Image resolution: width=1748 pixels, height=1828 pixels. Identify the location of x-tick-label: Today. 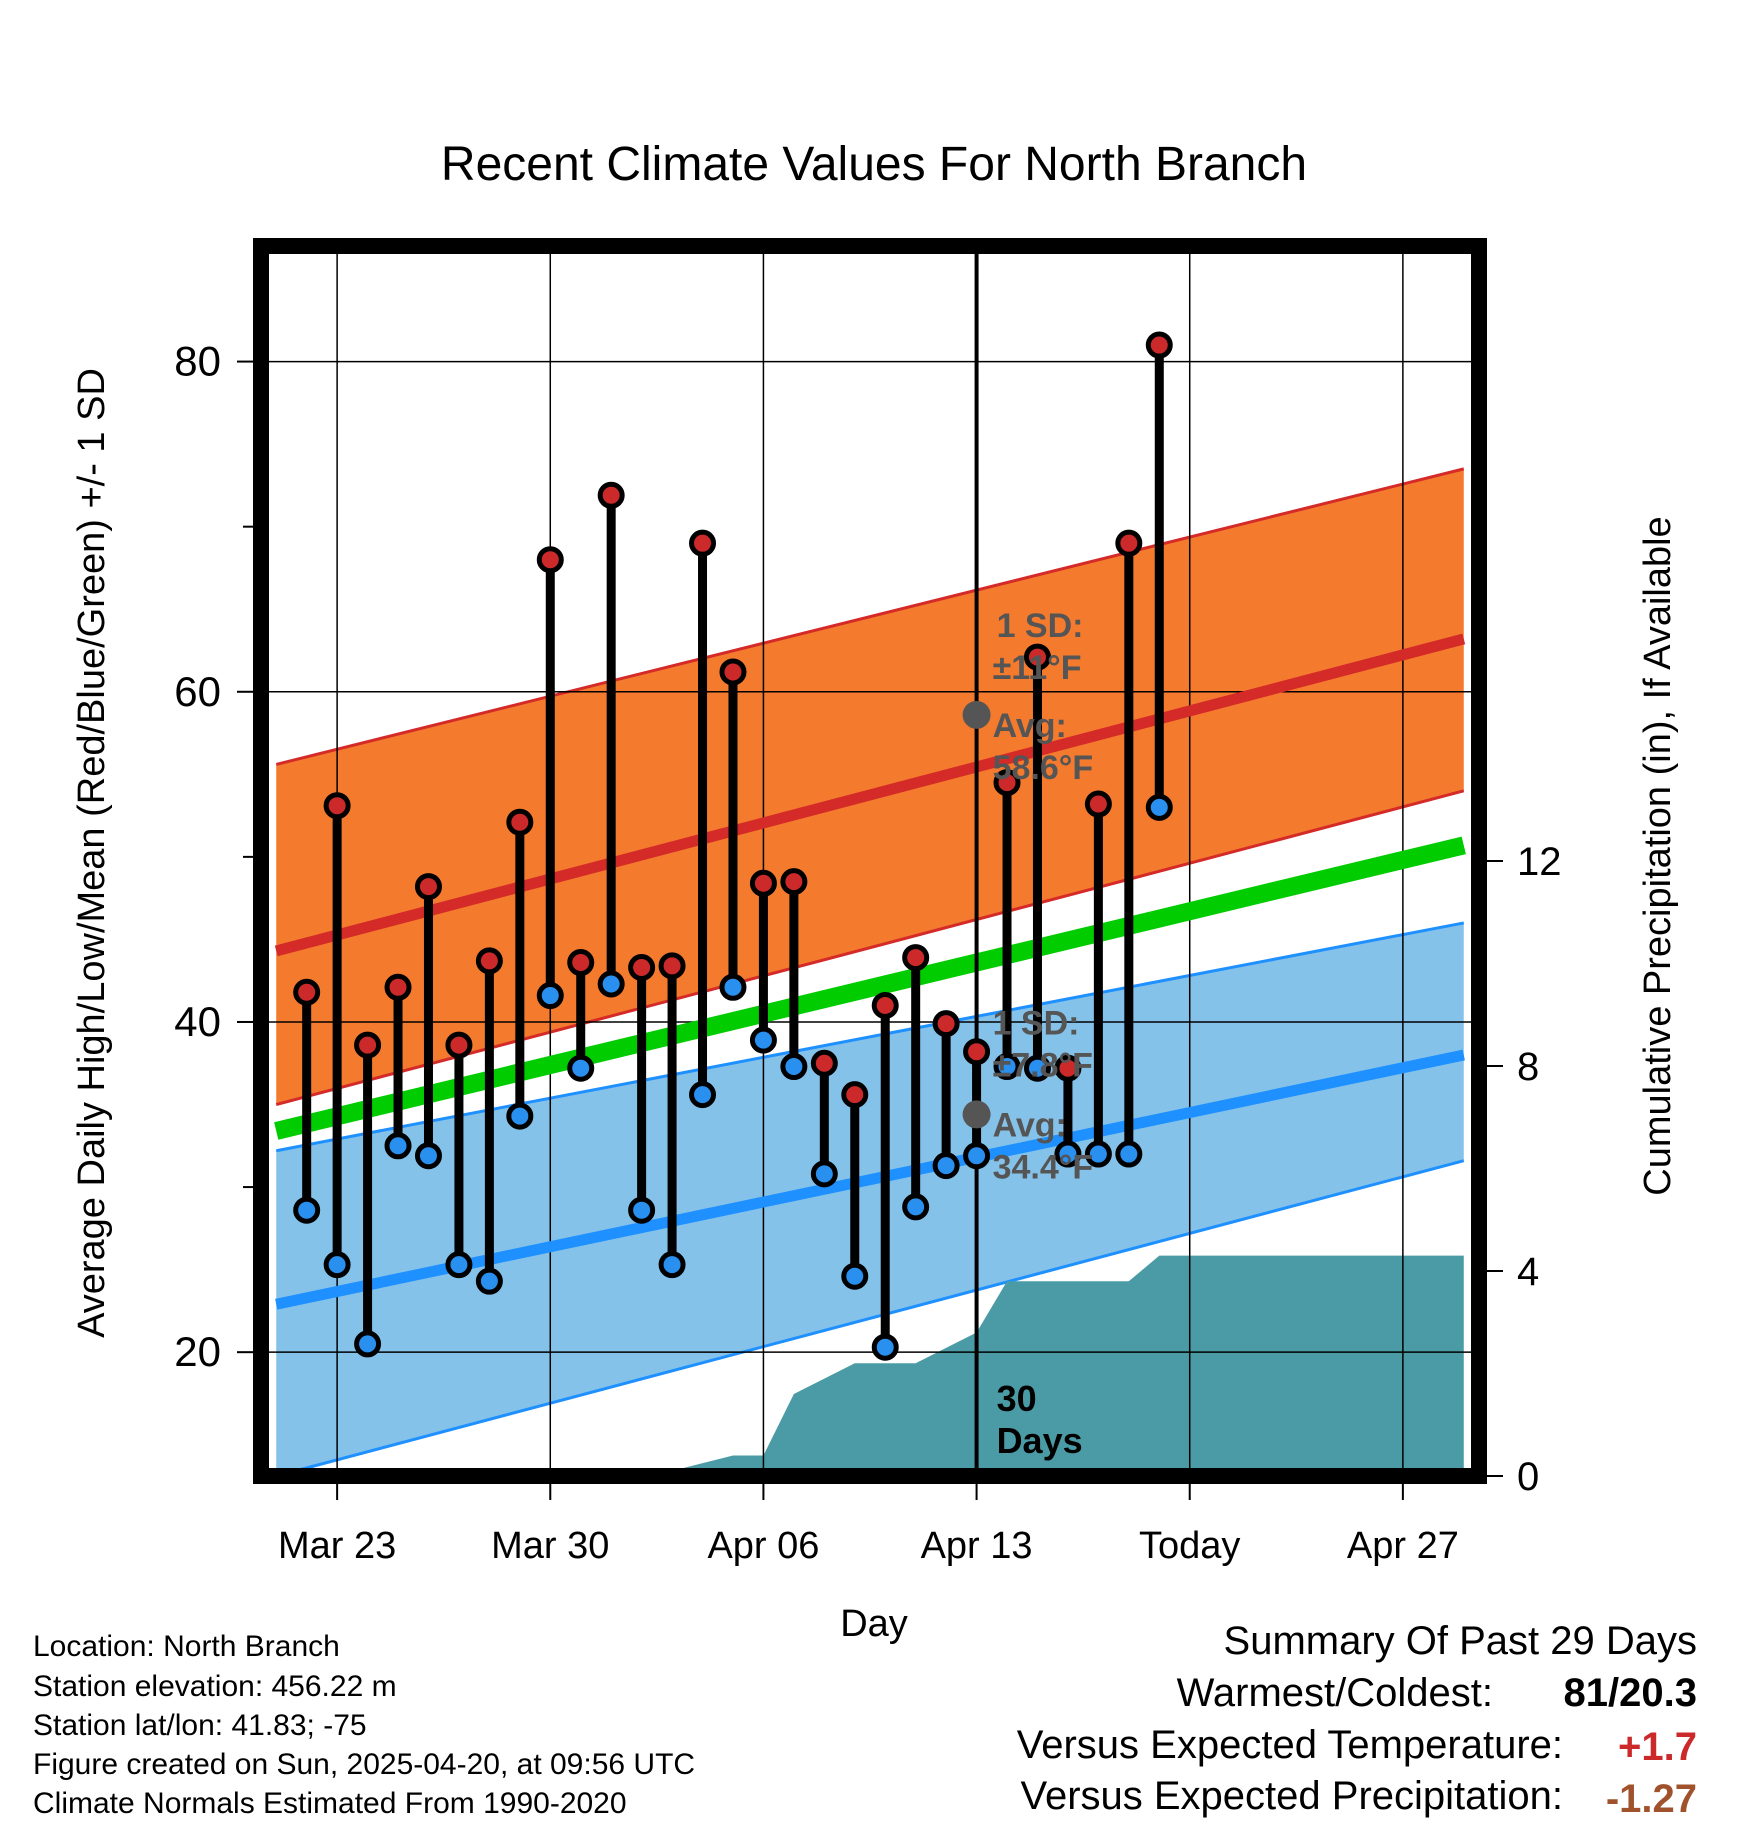
(1189, 1546).